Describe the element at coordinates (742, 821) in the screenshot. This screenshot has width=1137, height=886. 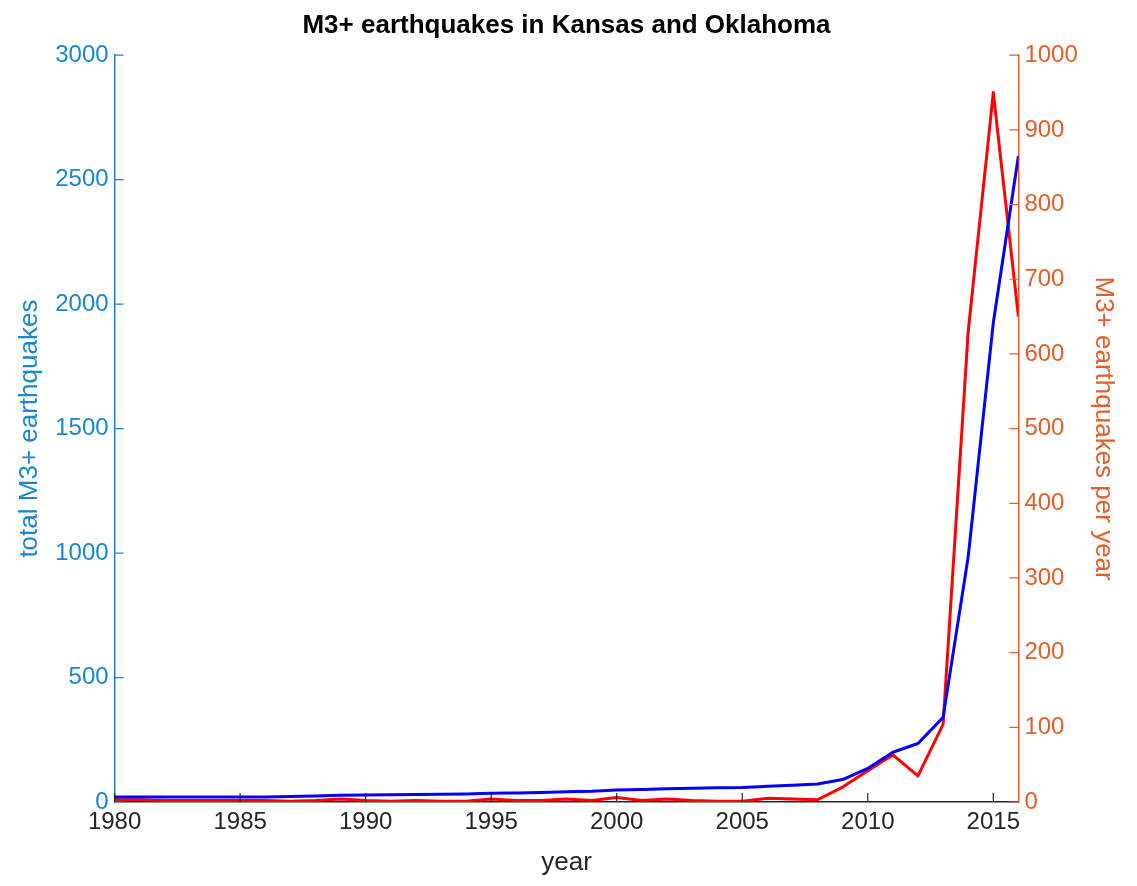
I see `x-tick-label: 2005` at that location.